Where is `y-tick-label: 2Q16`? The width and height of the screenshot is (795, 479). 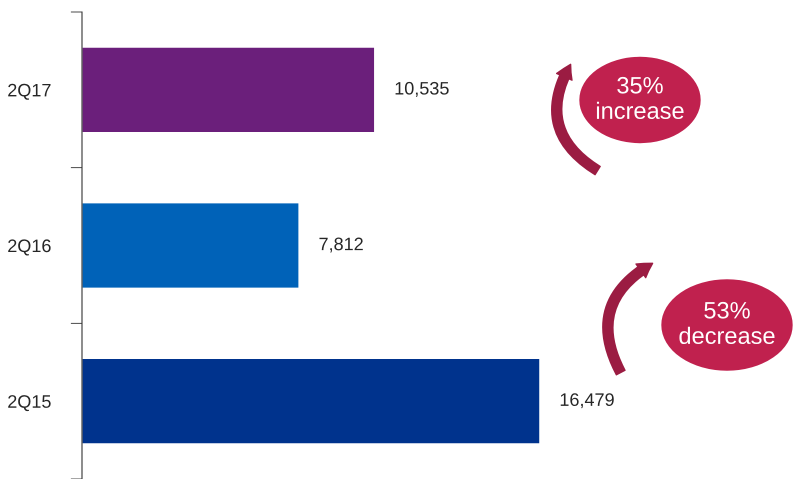
y-tick-label: 2Q16 is located at coordinates (29, 247).